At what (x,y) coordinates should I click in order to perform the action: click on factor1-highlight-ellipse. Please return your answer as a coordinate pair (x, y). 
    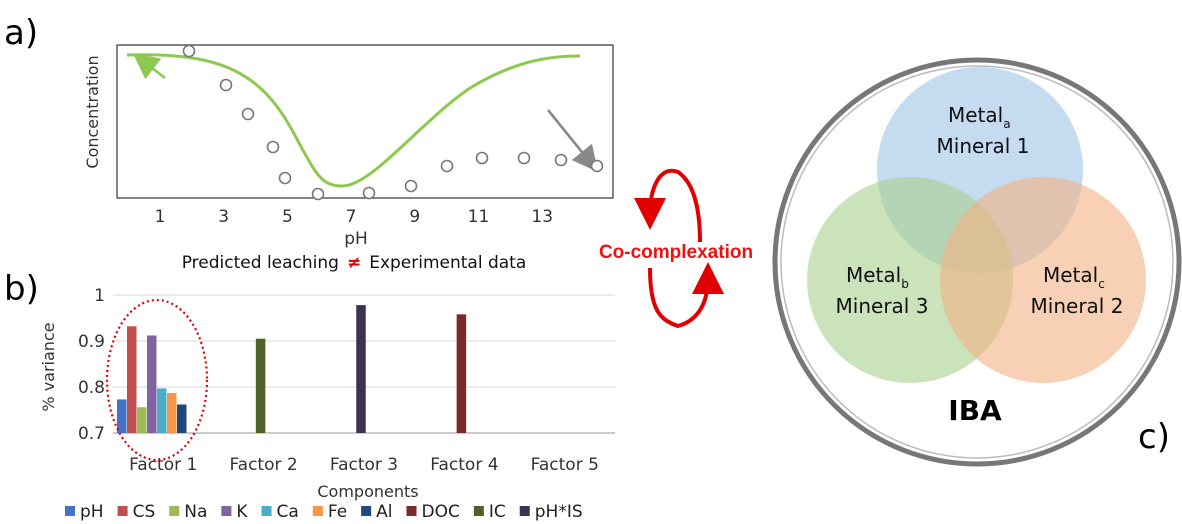
    Looking at the image, I should click on (157, 380).